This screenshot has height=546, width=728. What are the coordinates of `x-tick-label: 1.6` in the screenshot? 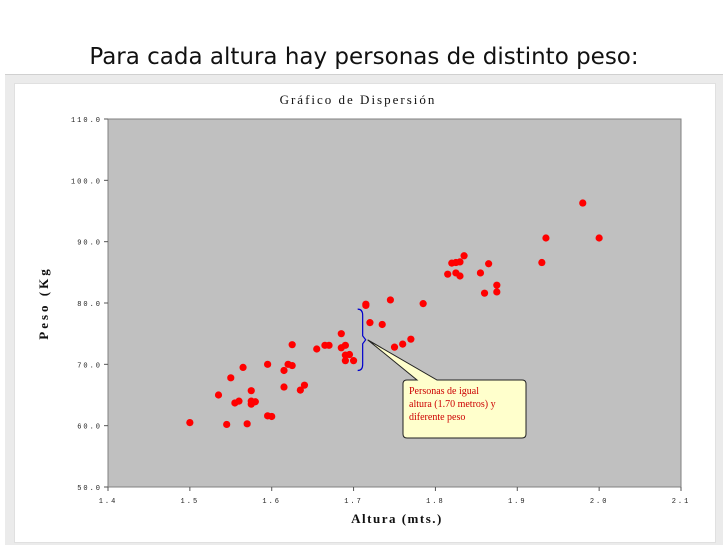 It's located at (271, 502).